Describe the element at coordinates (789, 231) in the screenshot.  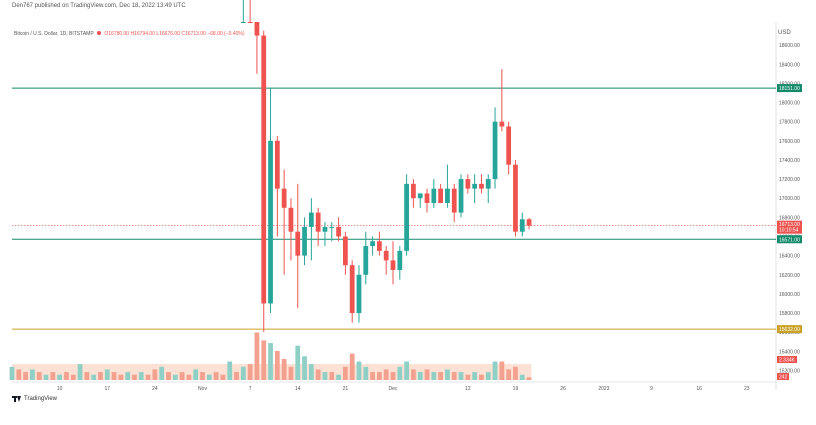
I see `countdown-label: 10:10:54` at that location.